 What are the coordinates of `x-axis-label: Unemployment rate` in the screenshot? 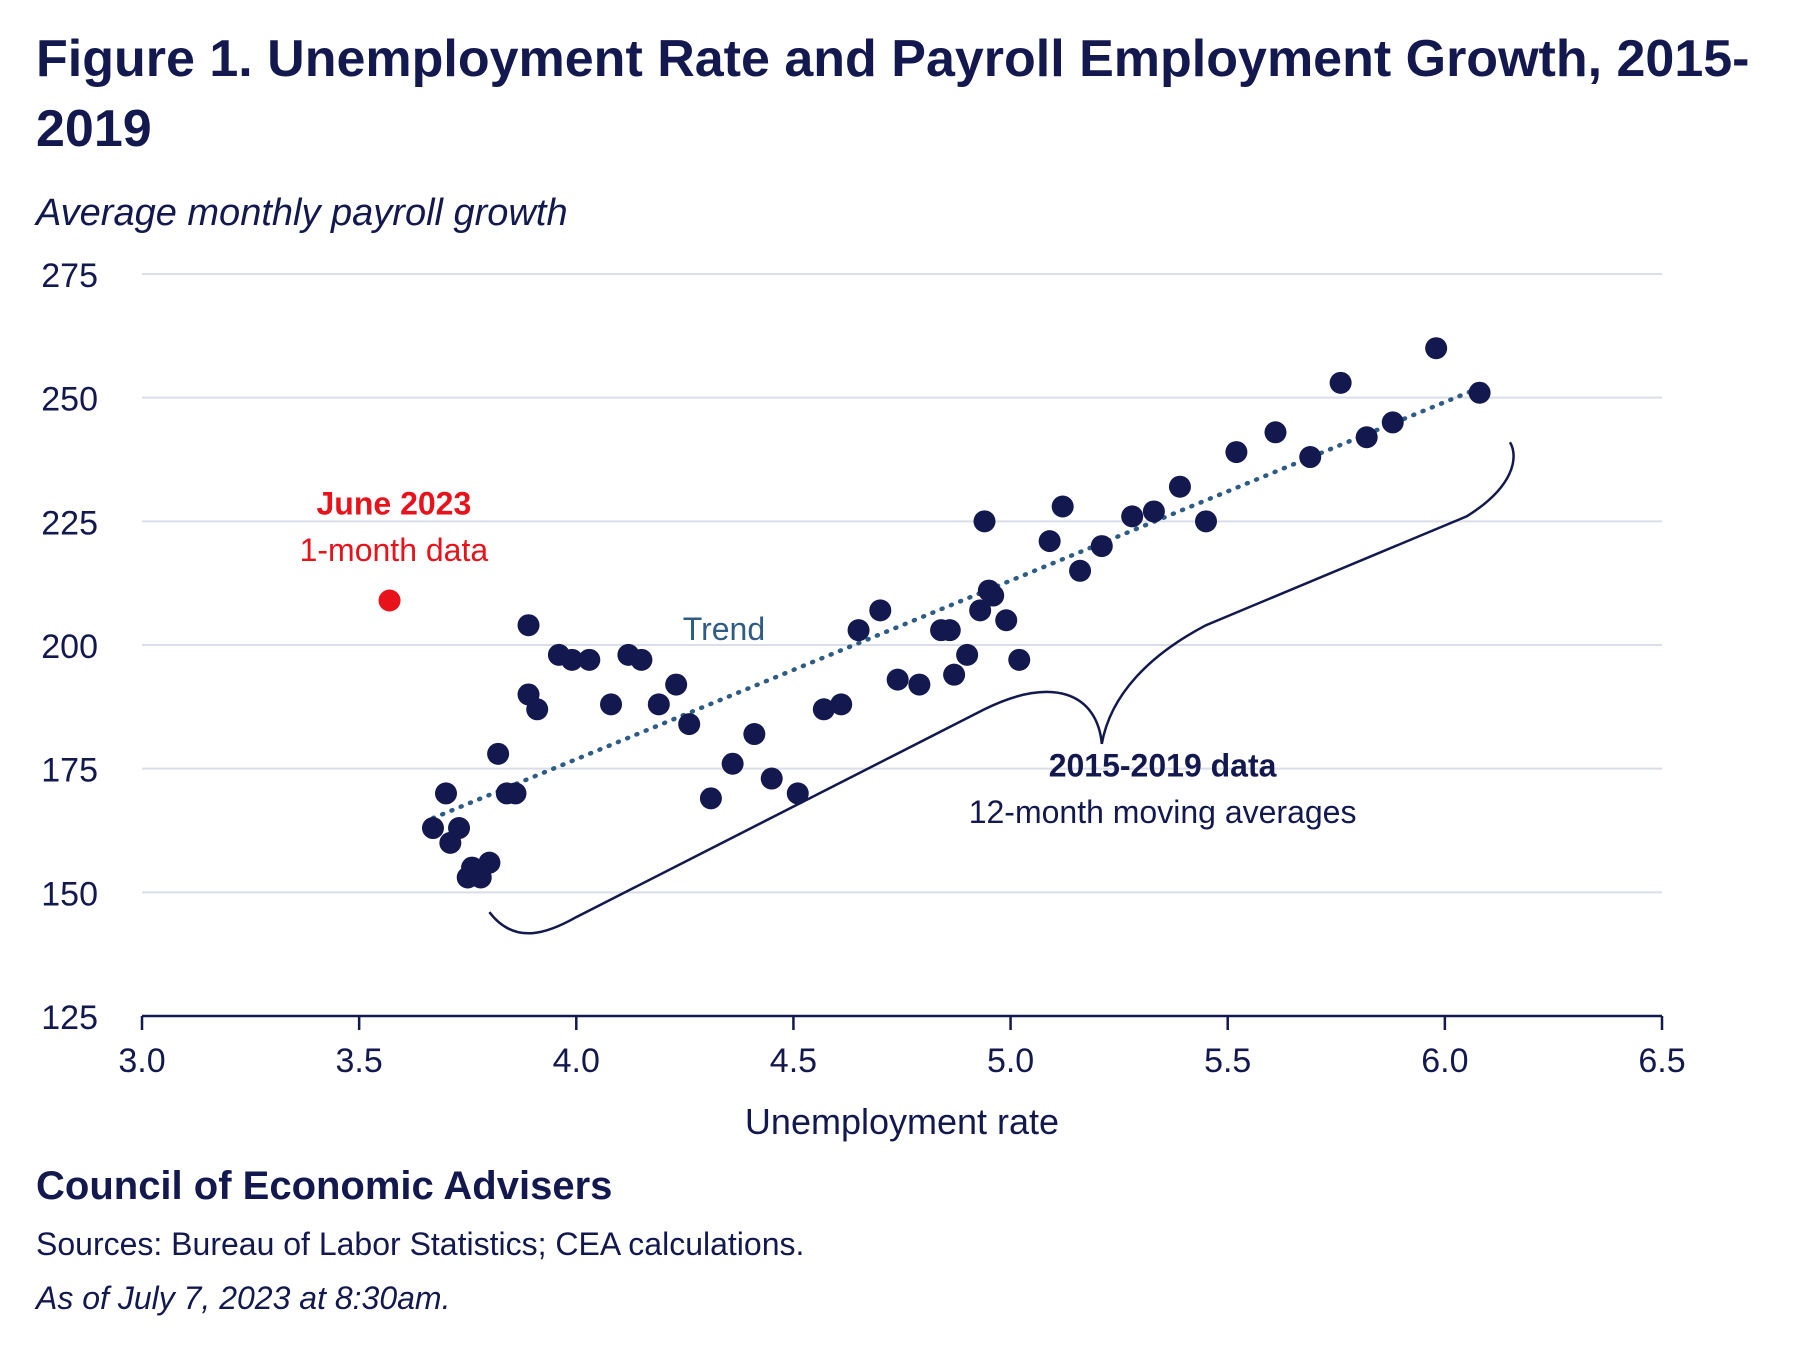 It's located at (902, 1121).